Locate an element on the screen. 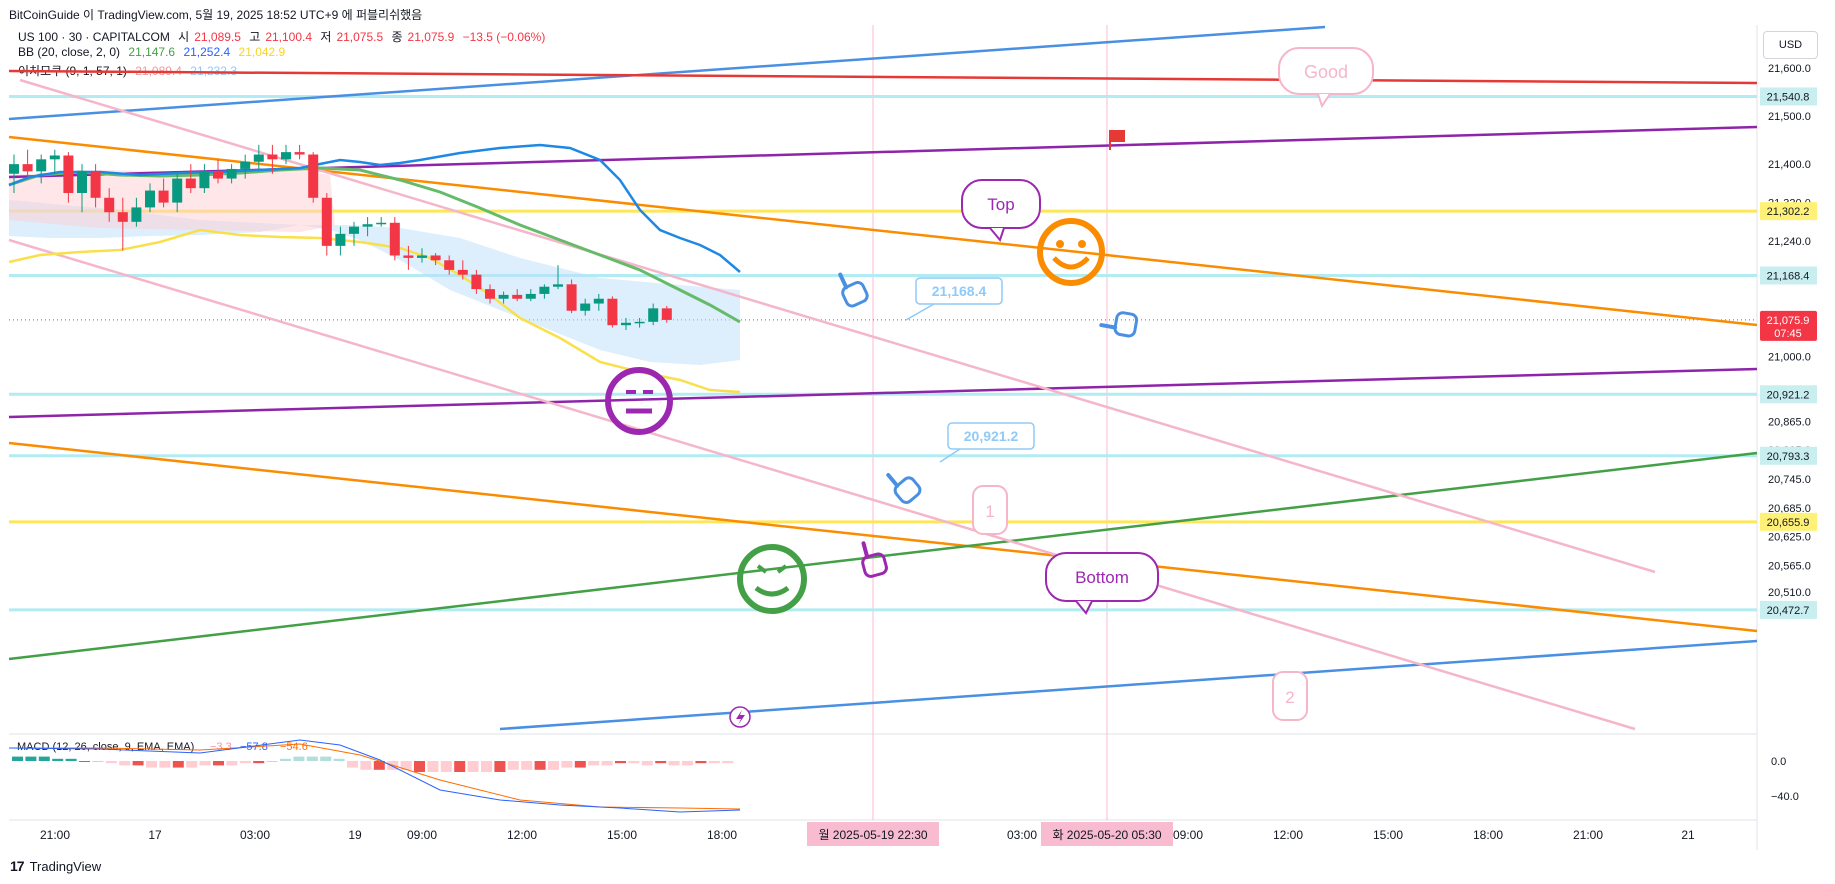 This screenshot has width=1835, height=884. number-marker-1: 1 is located at coordinates (990, 510).